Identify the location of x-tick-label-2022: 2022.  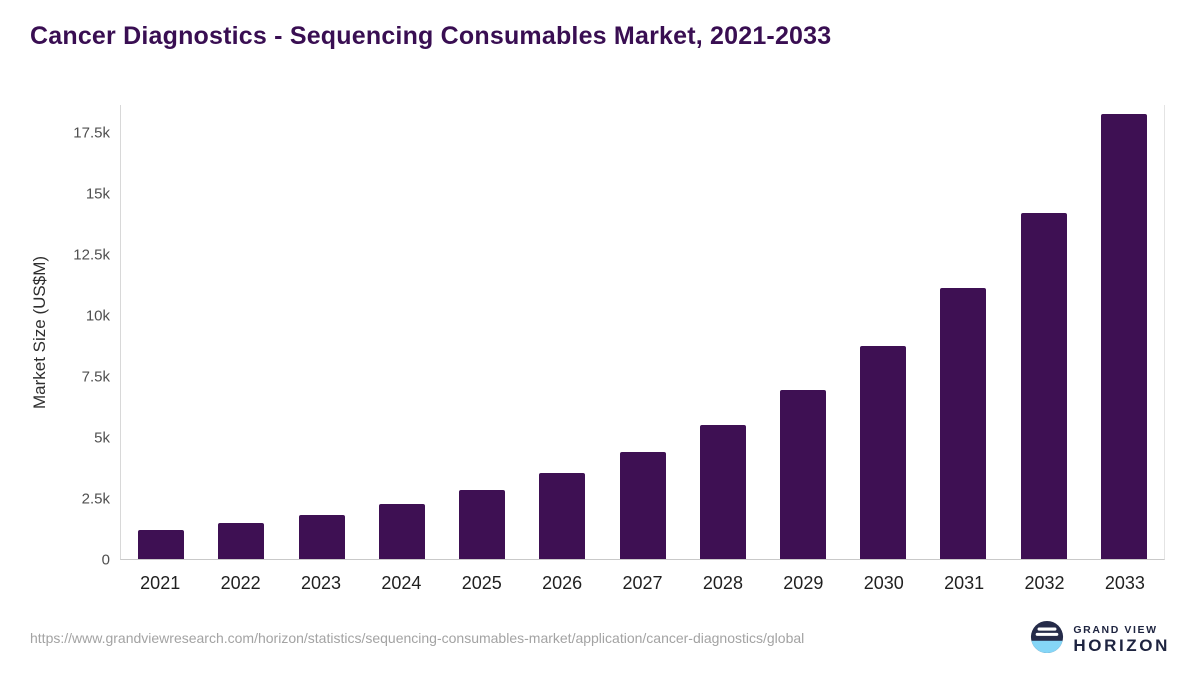
(240, 582).